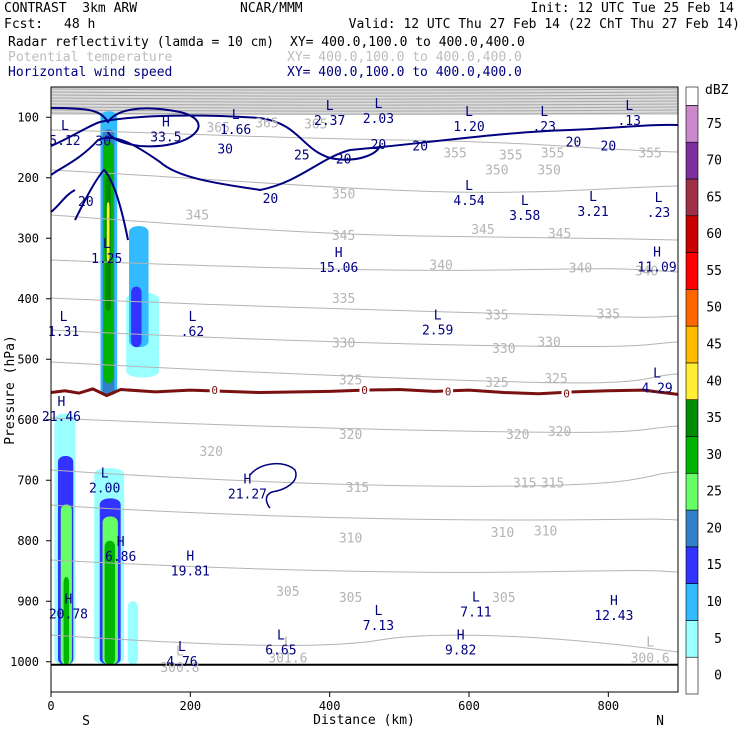 The height and width of the screenshot is (740, 740). Describe the element at coordinates (271, 8) in the screenshot. I see `org-label: NCAR/MMM` at that location.